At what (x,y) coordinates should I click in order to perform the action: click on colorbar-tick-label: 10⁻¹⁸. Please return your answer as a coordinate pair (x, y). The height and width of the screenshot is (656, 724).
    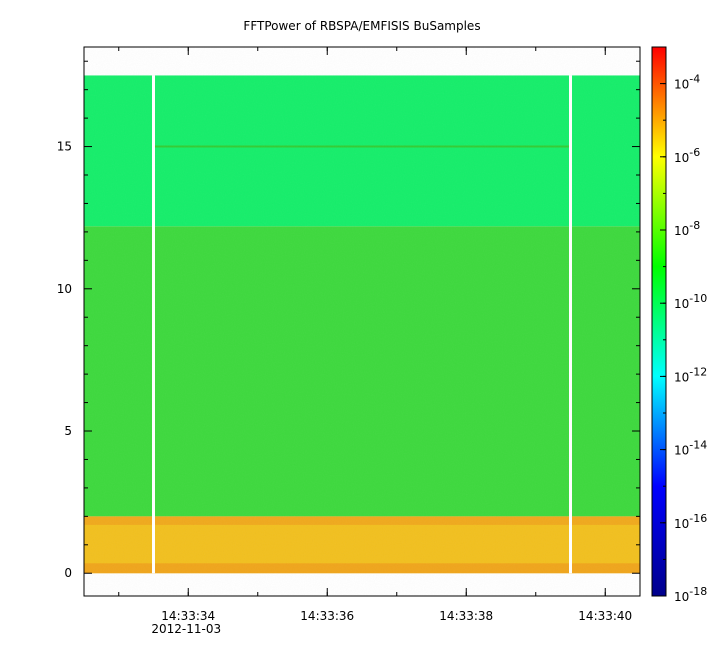
    Looking at the image, I should click on (690, 594).